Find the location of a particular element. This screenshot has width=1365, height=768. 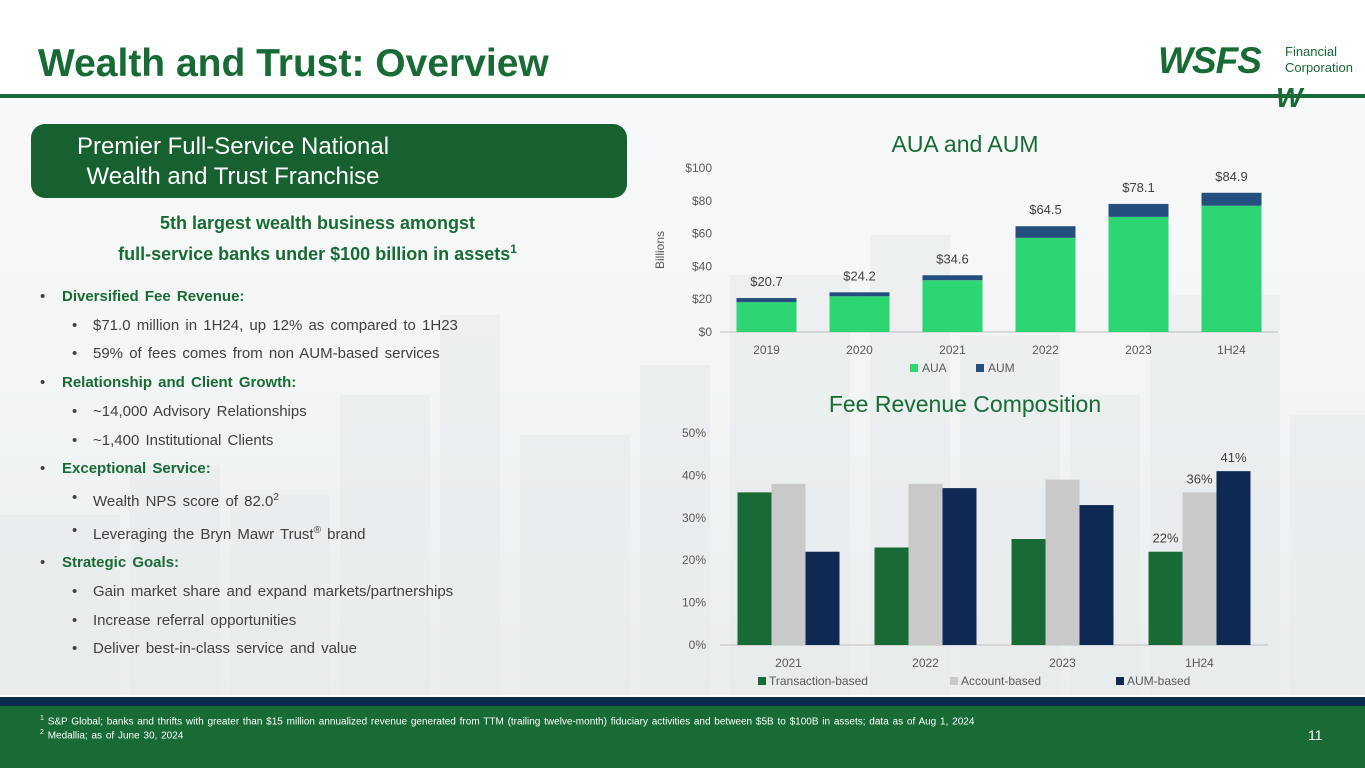

y-tick-label: 10% is located at coordinates (694, 603).